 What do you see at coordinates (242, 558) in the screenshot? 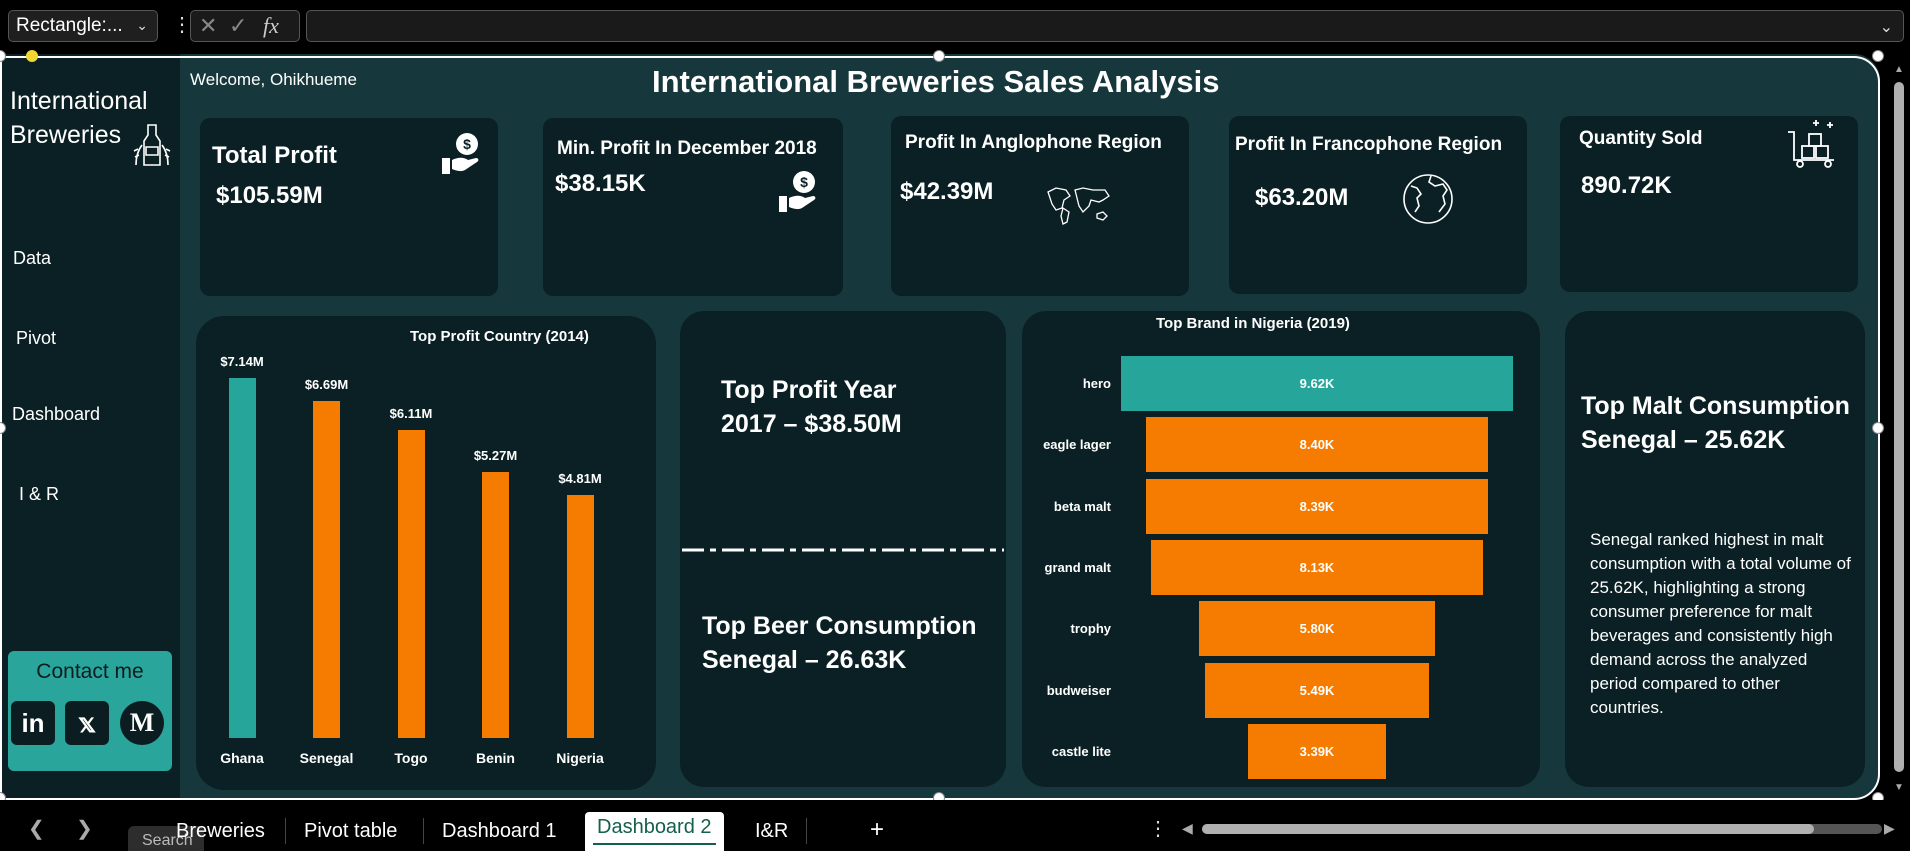
I see `bar-ghana` at bounding box center [242, 558].